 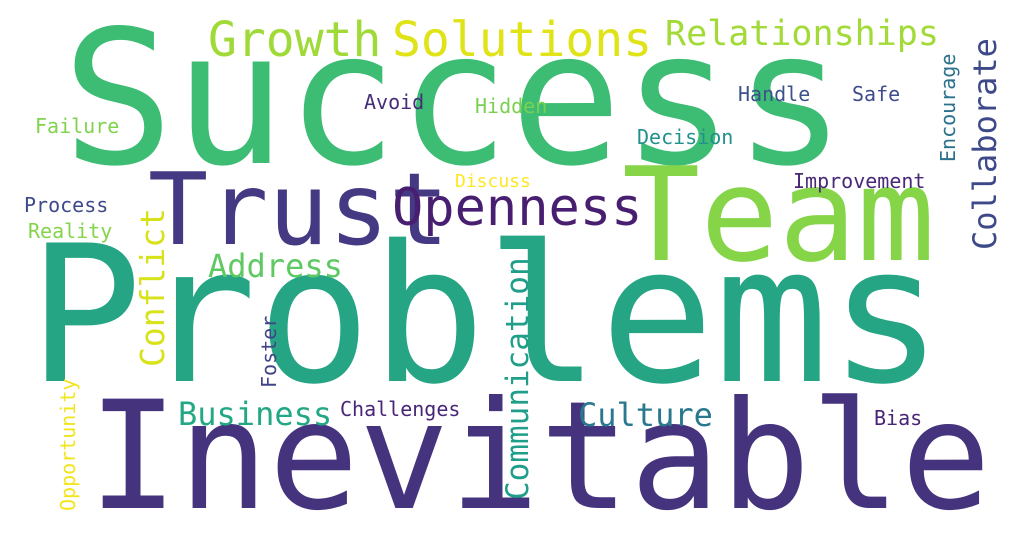 What do you see at coordinates (493, 181) in the screenshot?
I see `word-discuss: Discuss` at bounding box center [493, 181].